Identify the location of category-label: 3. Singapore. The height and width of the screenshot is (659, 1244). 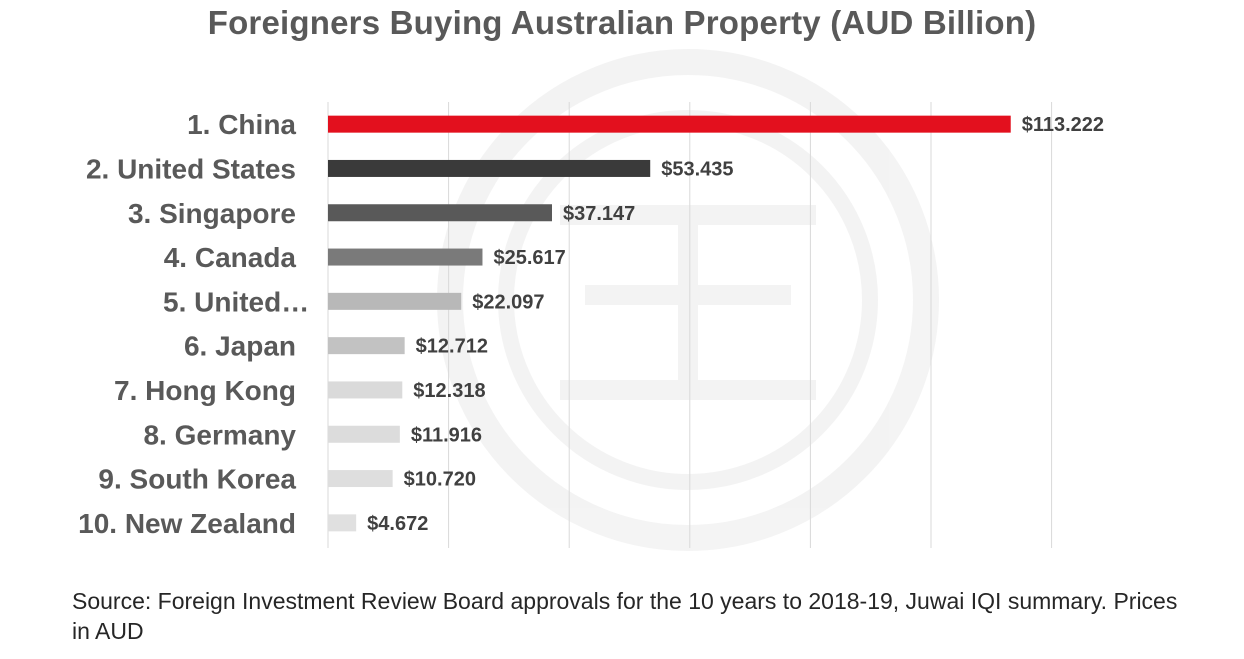
(212, 213).